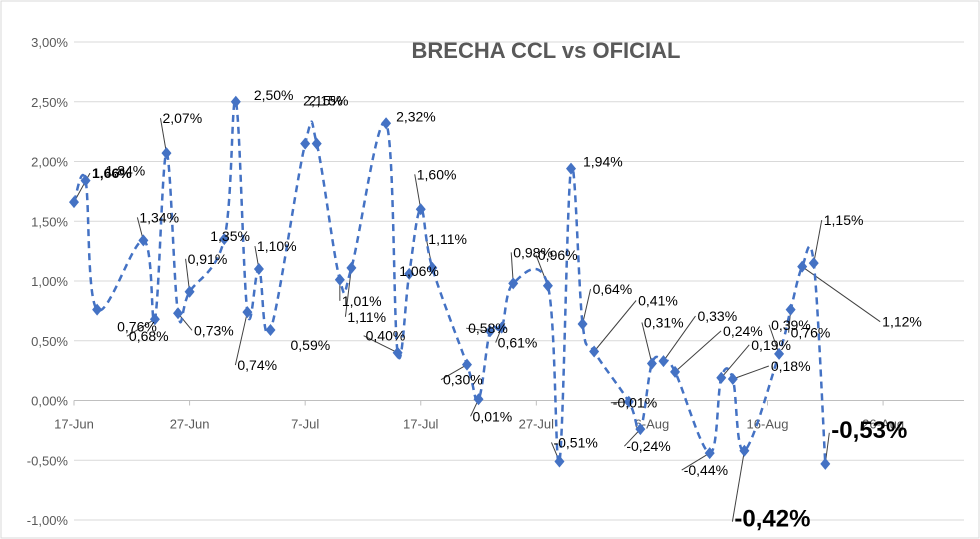 This screenshot has height=539, width=980. I want to click on chart-title: BRECHA CCL vs OFICIAL, so click(546, 50).